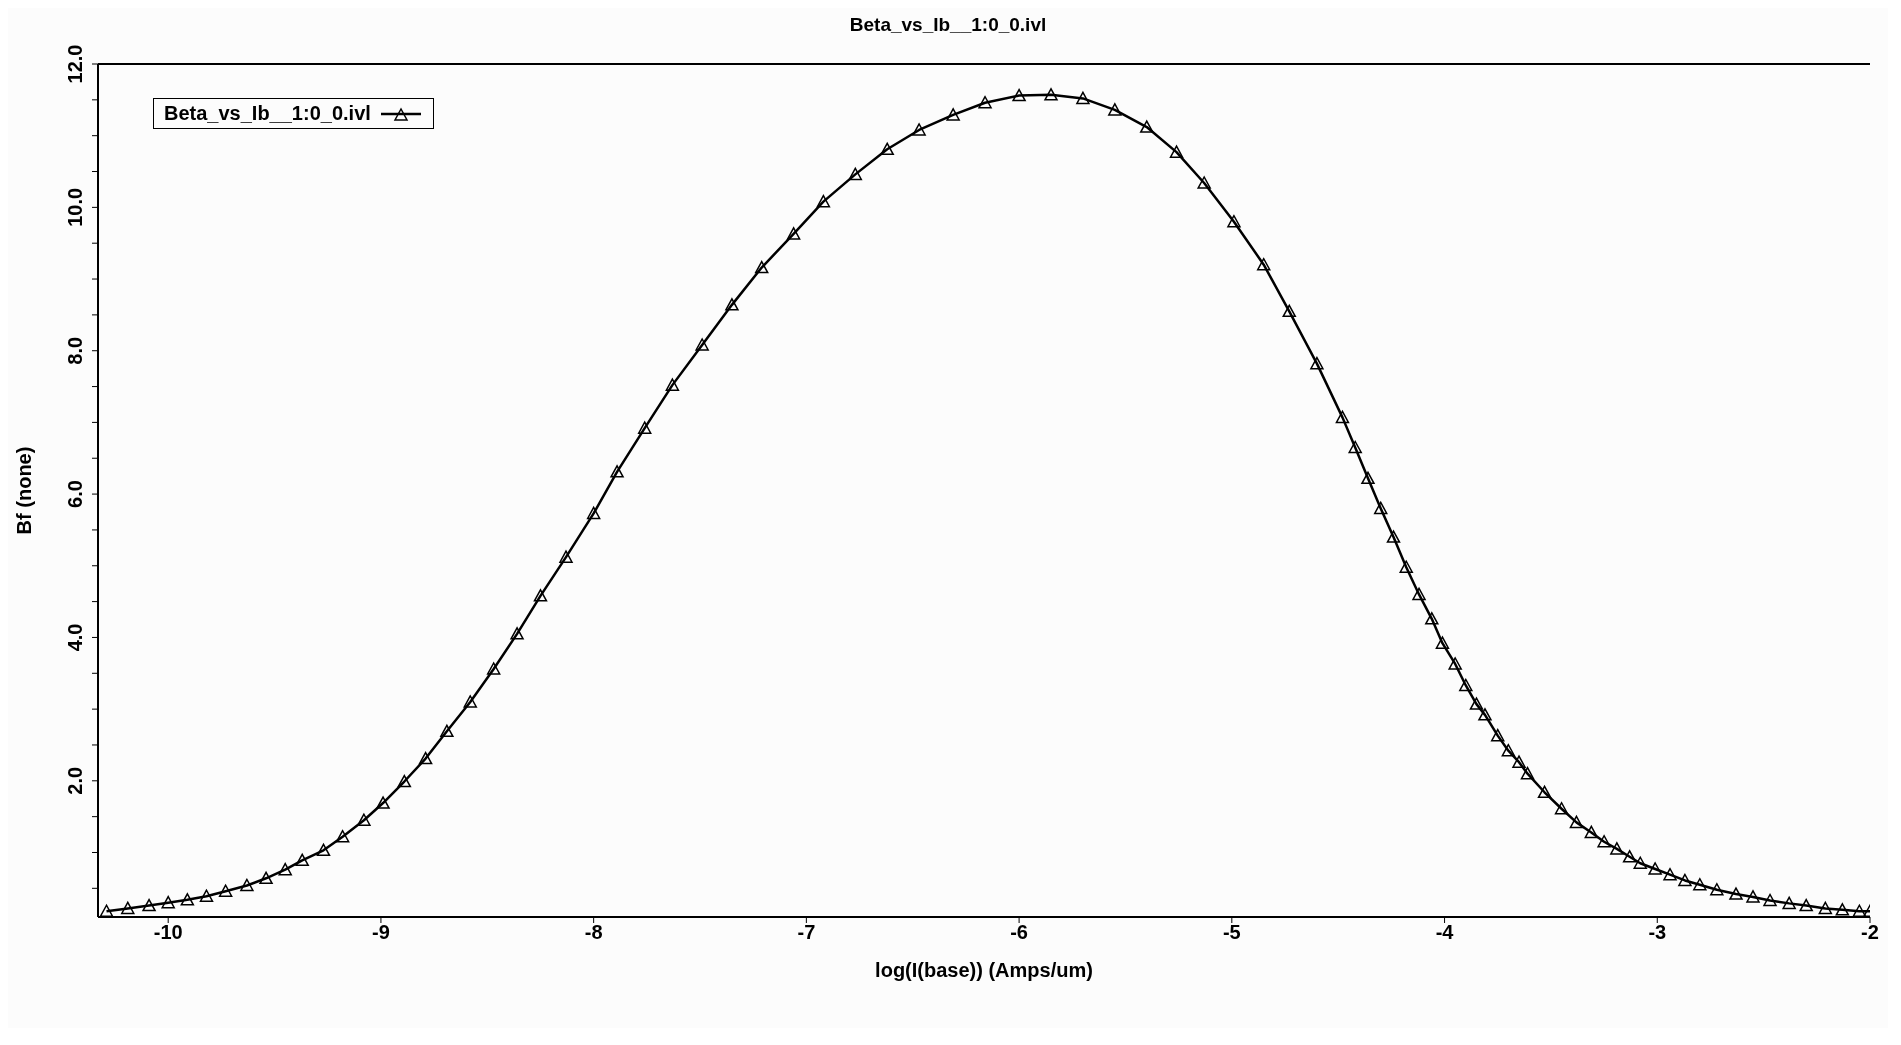 This screenshot has height=1045, width=1901. Describe the element at coordinates (1445, 932) in the screenshot. I see `x-tick-label: -4` at that location.